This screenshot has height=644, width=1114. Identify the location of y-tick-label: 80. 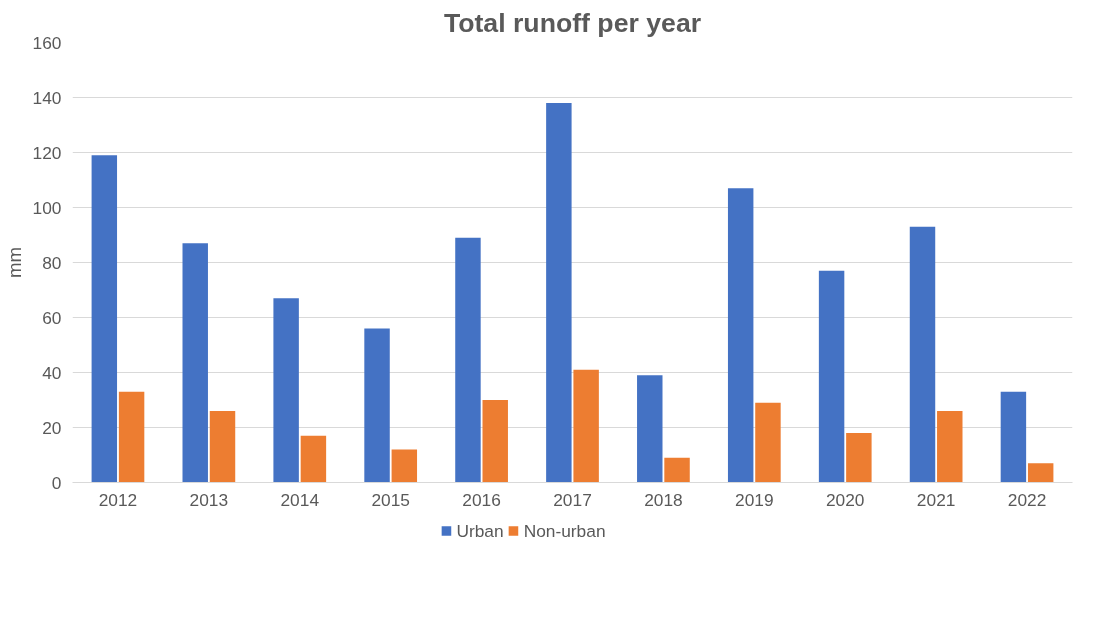
(52, 262).